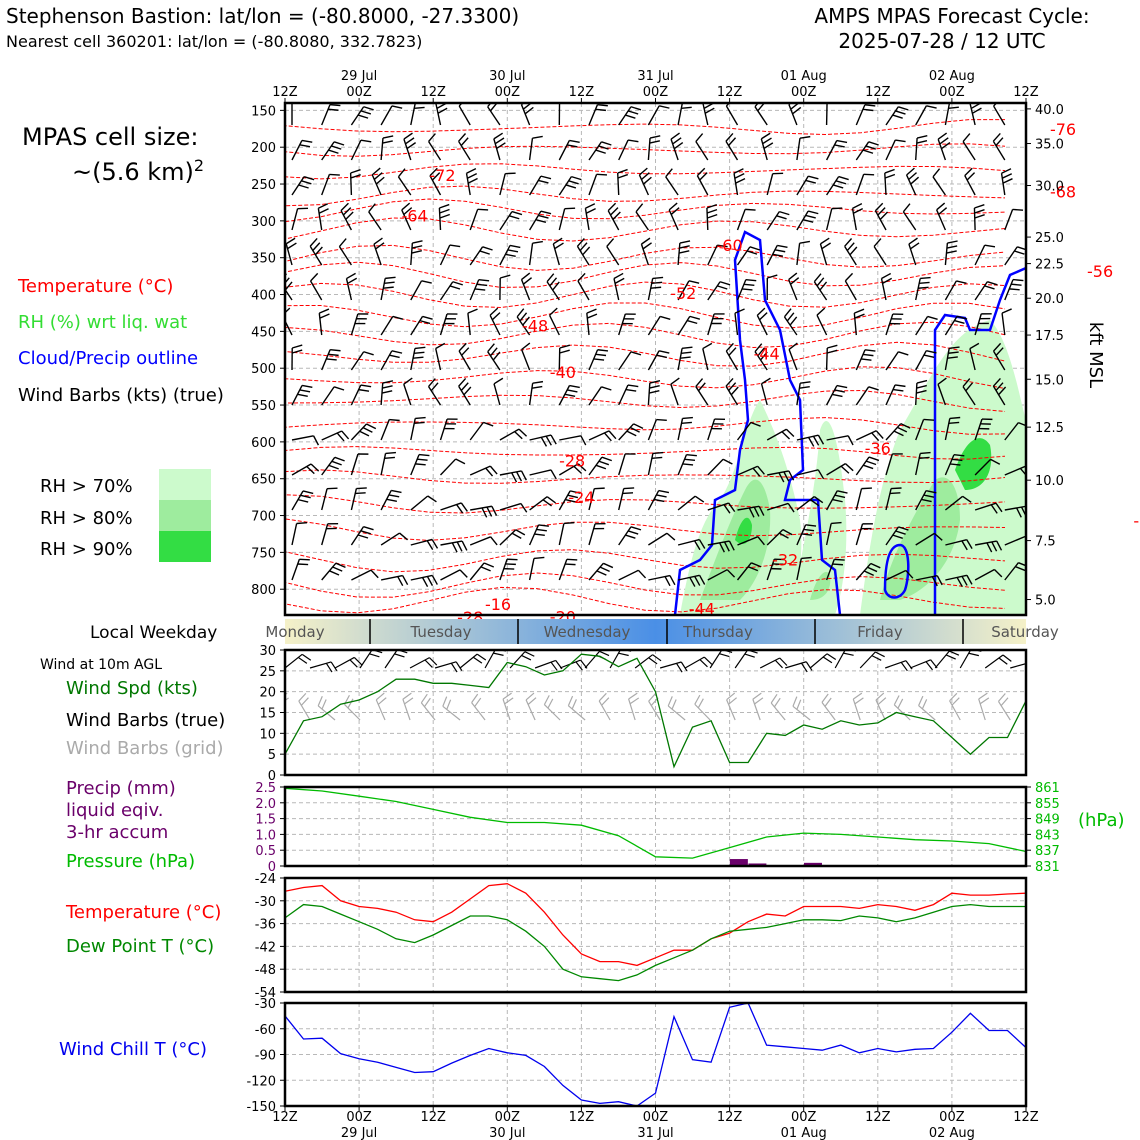 This screenshot has width=1140, height=1140. Describe the element at coordinates (145, 748) in the screenshot. I see `wind-barbs-grid-label: Wind Barbs (grid)` at that location.